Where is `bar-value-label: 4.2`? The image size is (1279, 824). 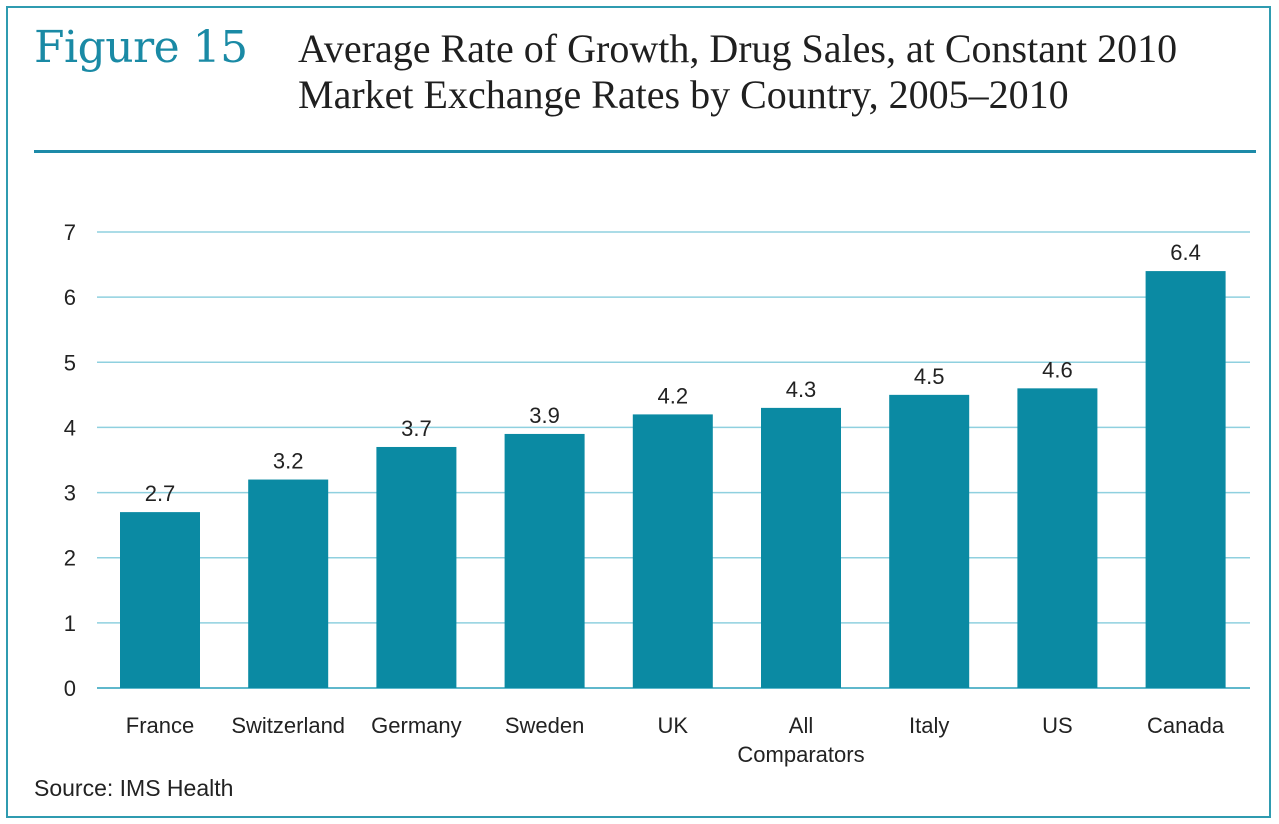
bar-value-label: 4.2 is located at coordinates (673, 395).